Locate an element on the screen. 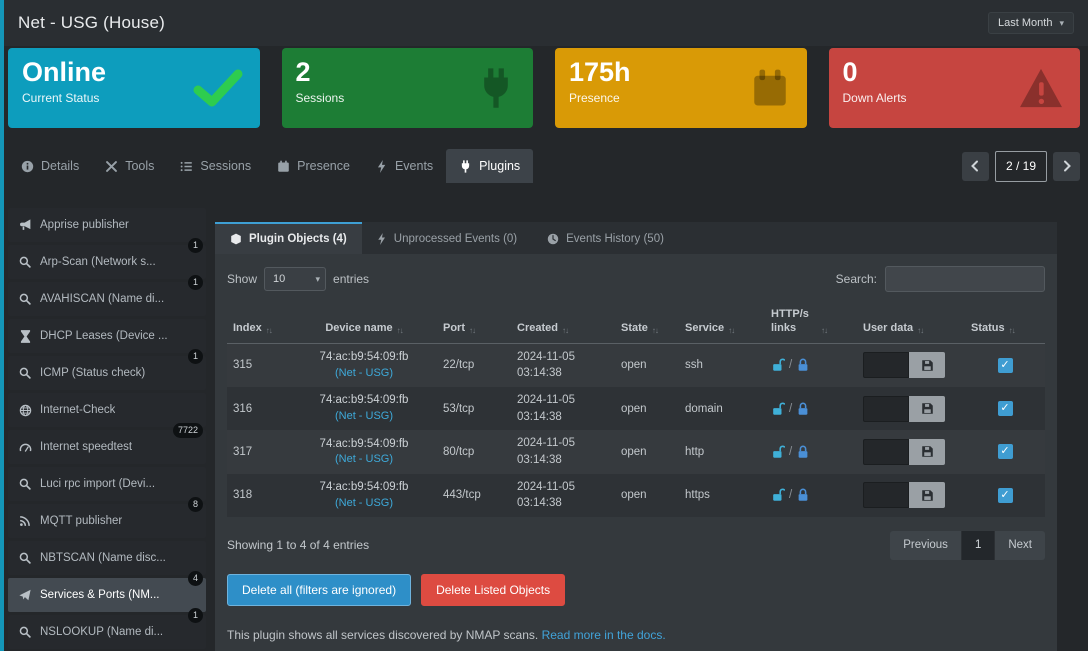  card-label: Presence is located at coordinates (594, 98).